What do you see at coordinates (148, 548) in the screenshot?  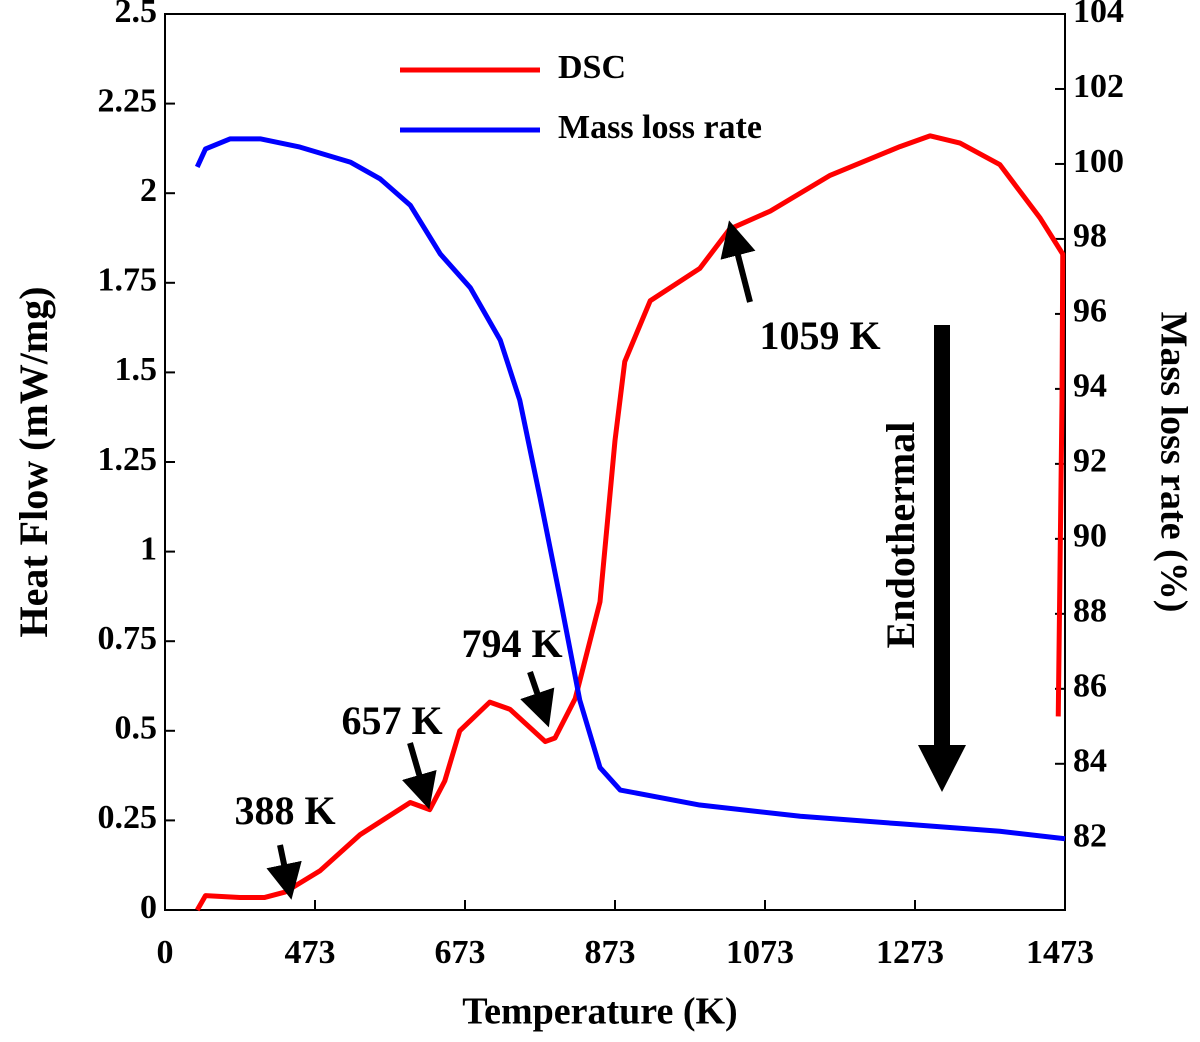 I see `y-tick-label: 1` at bounding box center [148, 548].